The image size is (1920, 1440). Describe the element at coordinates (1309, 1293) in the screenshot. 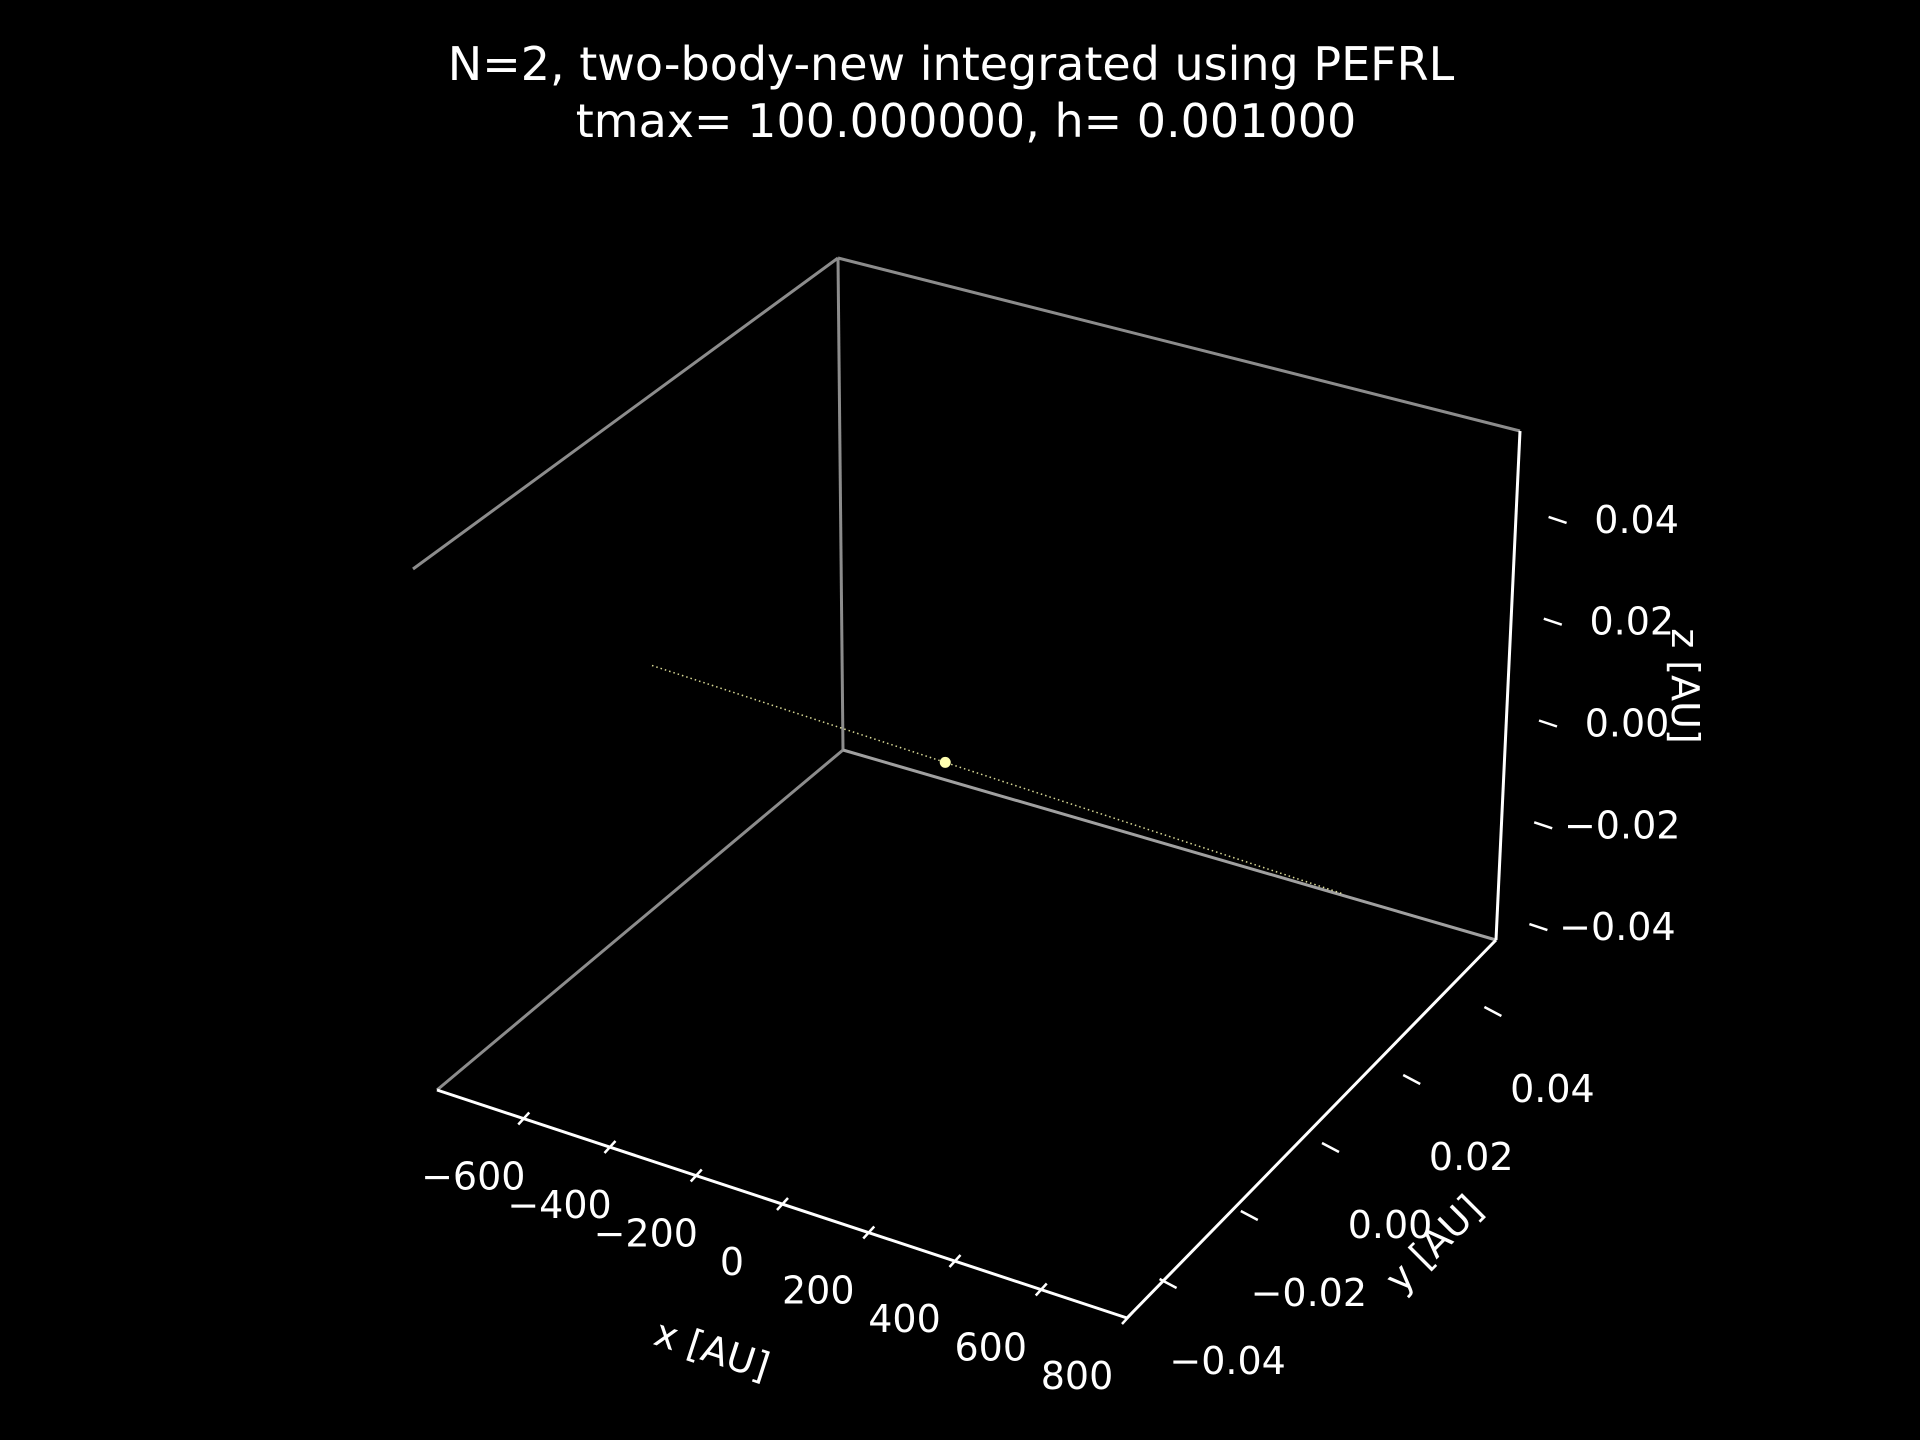

I see `y-tick-label-1: −0.02` at that location.